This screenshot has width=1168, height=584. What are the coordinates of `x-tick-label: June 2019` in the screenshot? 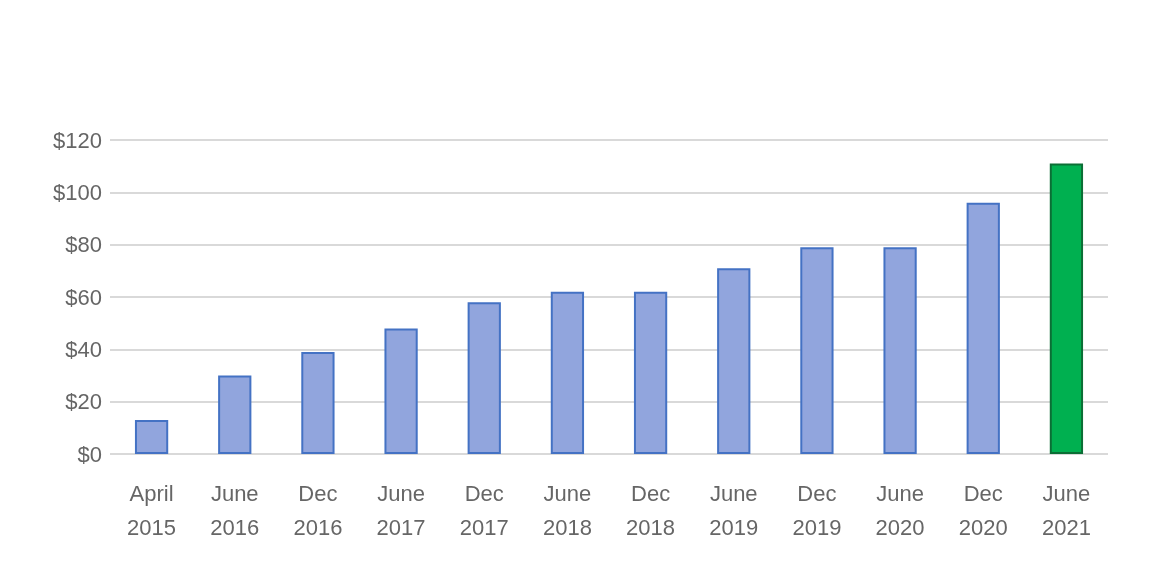 It's located at (734, 510).